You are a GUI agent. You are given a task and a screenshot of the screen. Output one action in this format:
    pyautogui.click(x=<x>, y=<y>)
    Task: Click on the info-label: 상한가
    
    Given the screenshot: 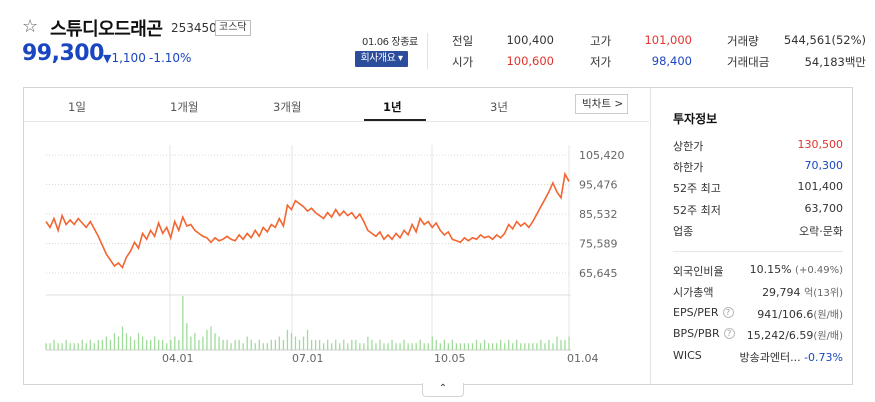 What is the action you would take?
    pyautogui.click(x=688, y=146)
    